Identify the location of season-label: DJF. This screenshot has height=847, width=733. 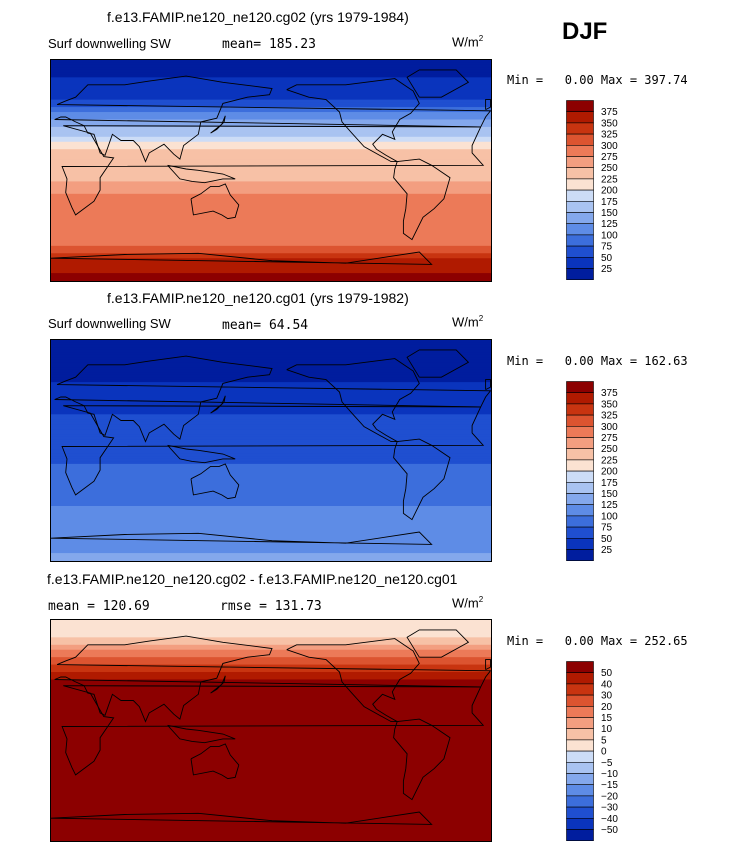
(585, 31).